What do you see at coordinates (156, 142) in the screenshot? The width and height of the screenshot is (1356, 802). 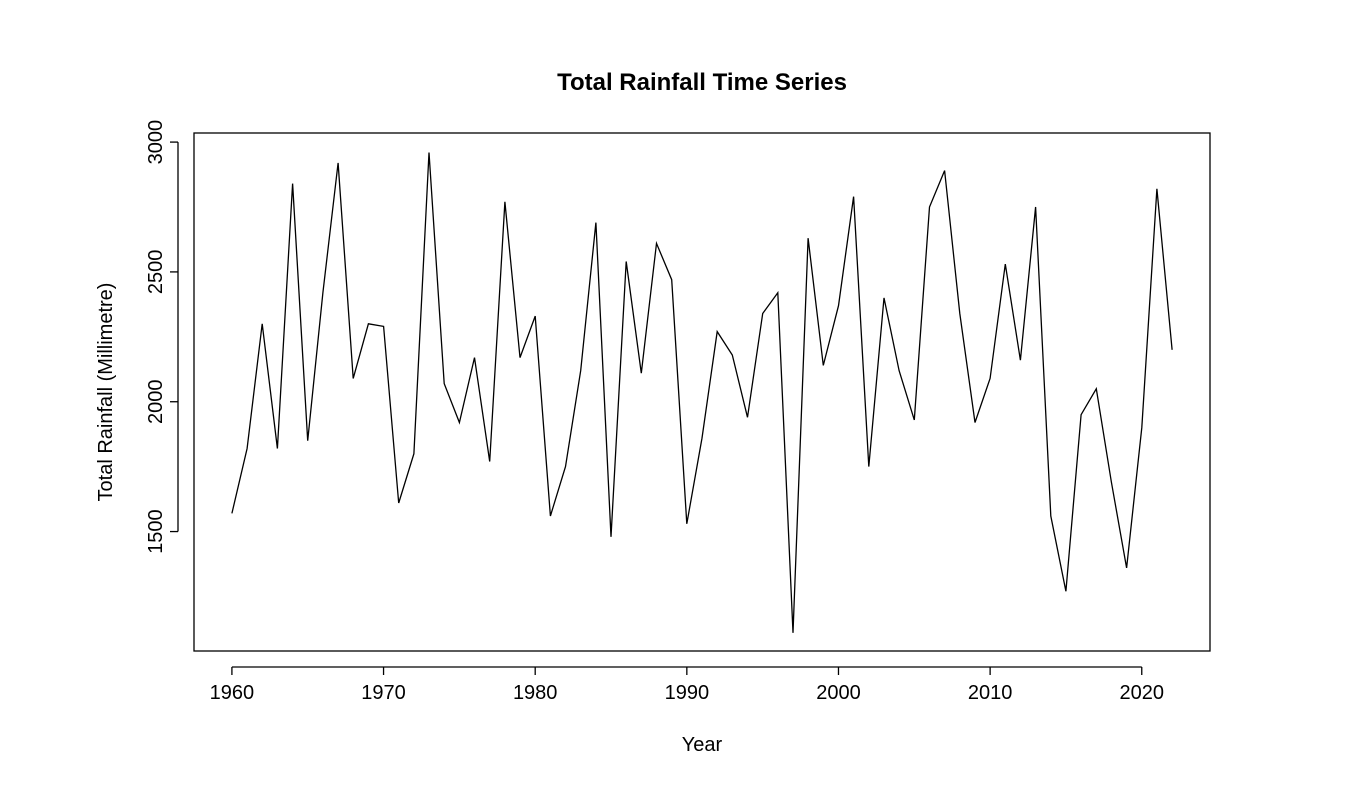 I see `y-tick-label: 3000` at bounding box center [156, 142].